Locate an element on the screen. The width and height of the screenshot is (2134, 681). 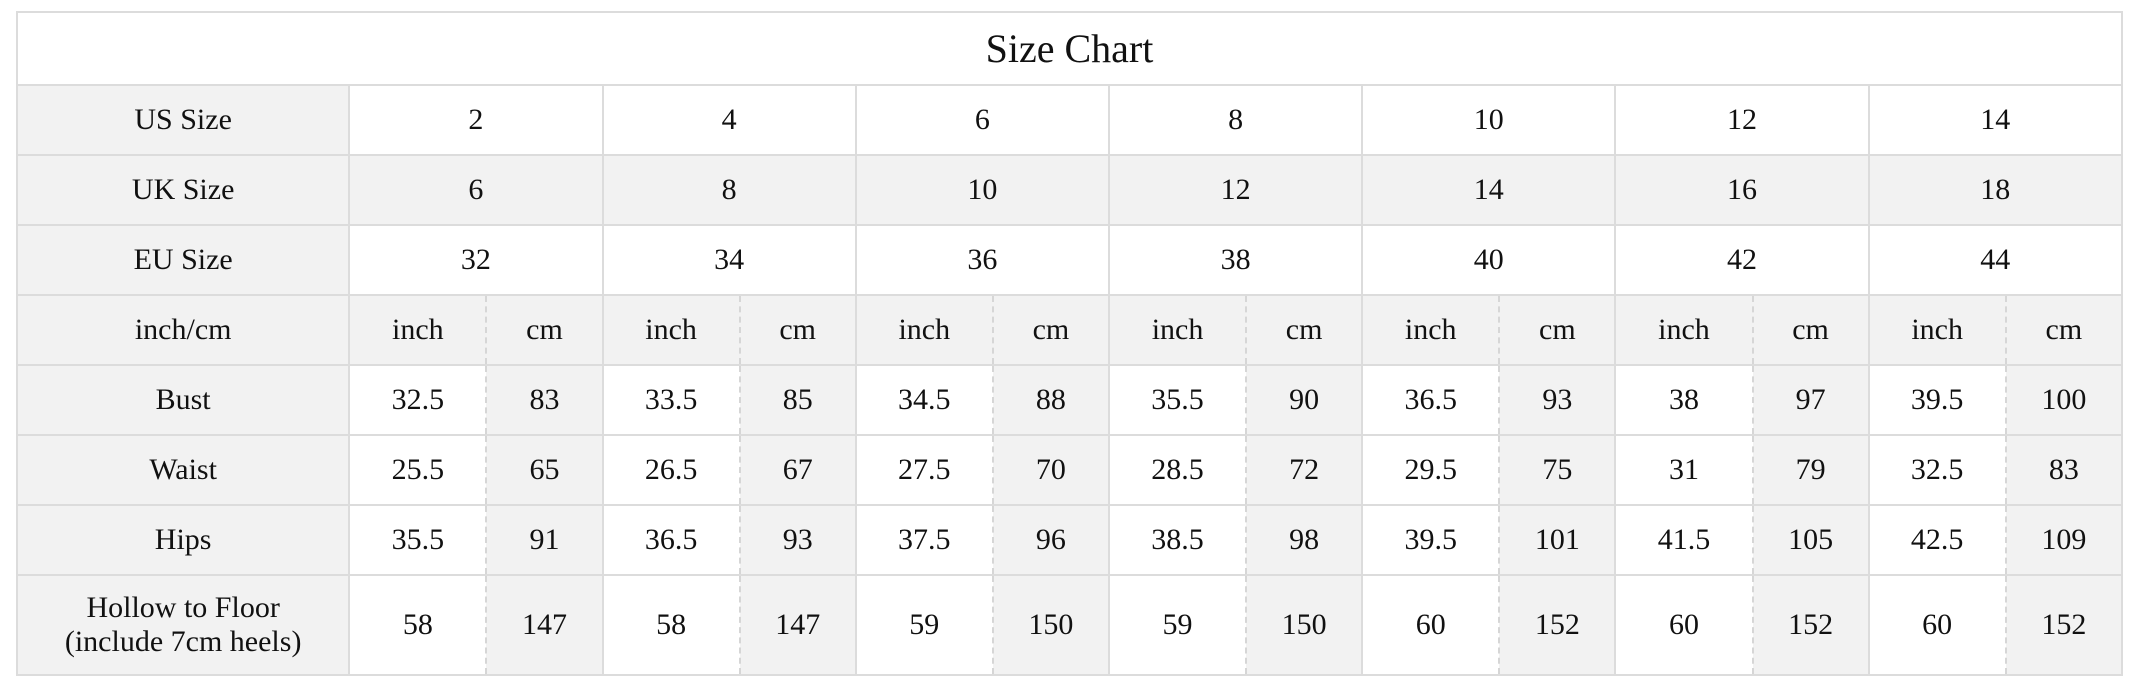
row-label-main: Hollow to Floor is located at coordinates (183, 607).